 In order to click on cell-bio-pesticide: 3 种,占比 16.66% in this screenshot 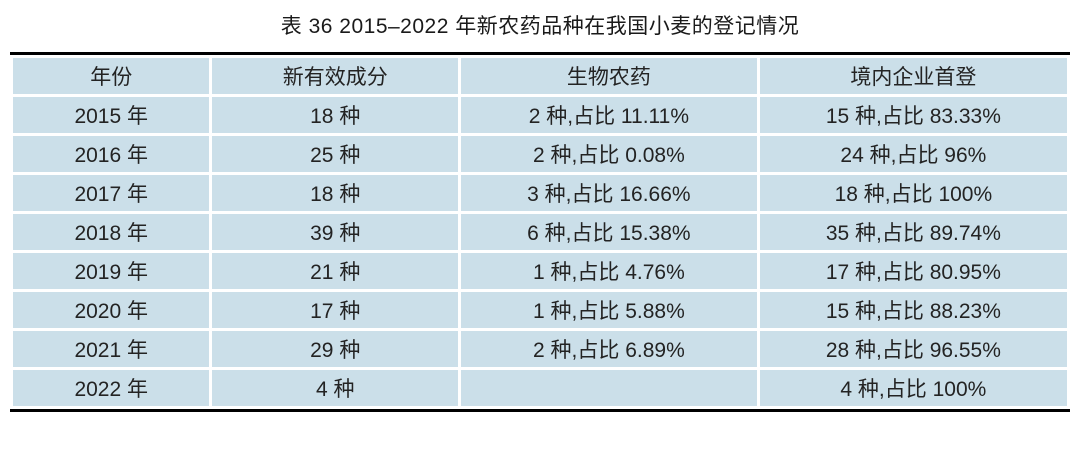, I will do `click(609, 193)`.